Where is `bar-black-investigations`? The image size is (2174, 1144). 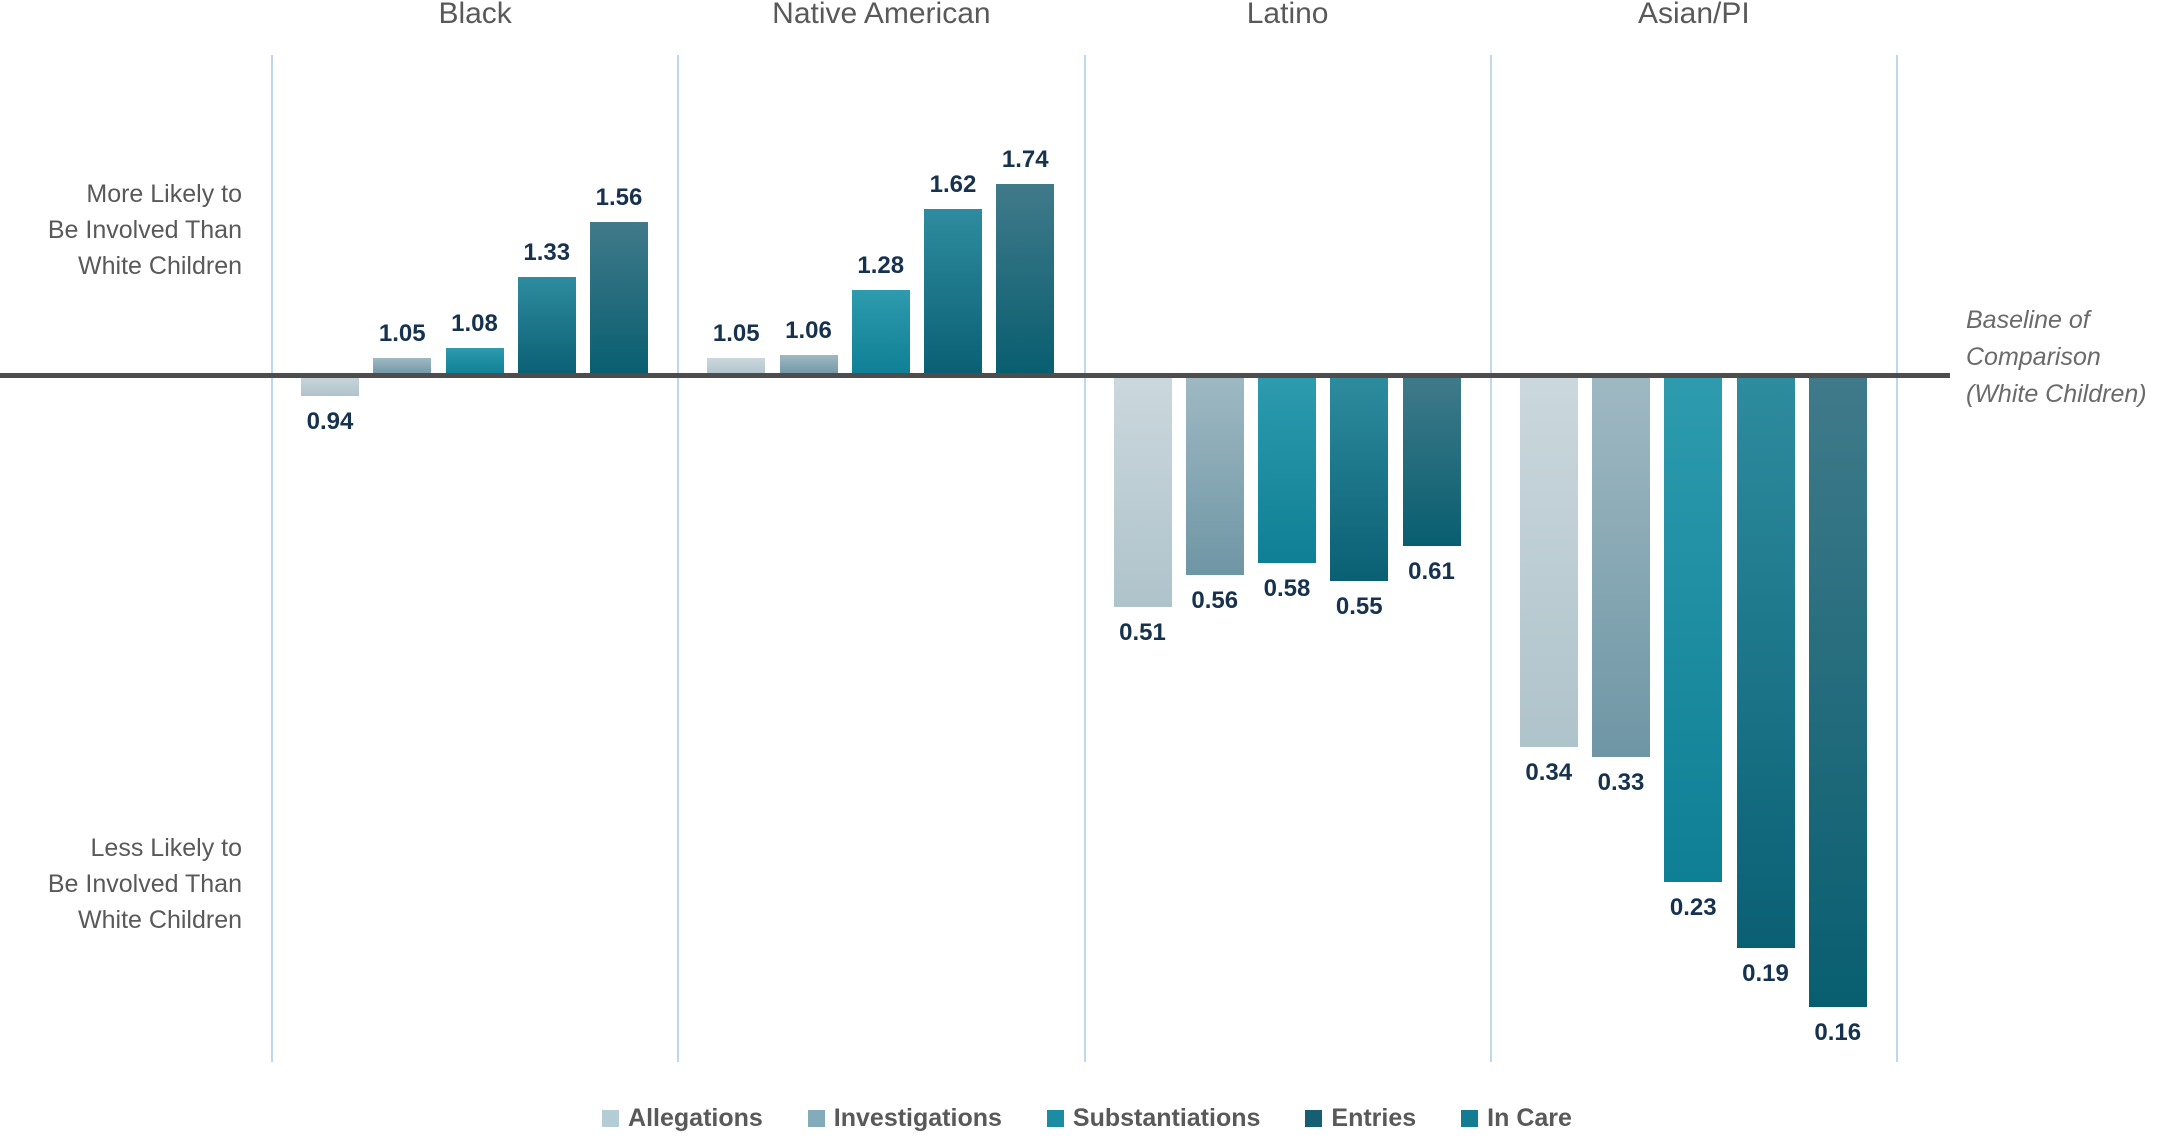 bar-black-investigations is located at coordinates (402, 366).